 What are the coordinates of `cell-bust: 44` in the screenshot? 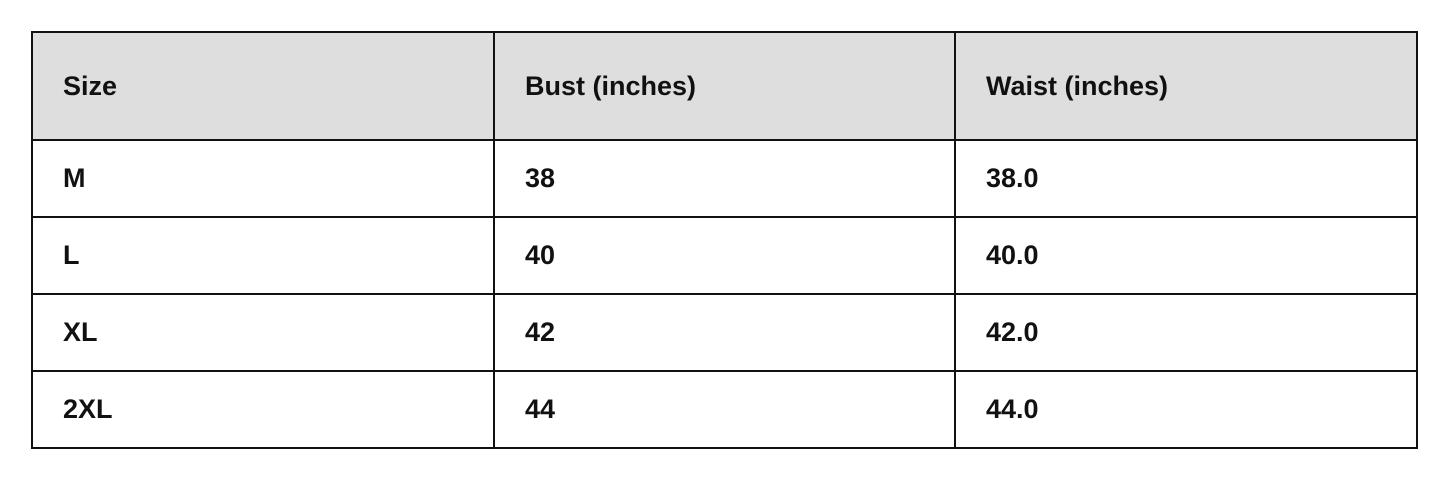 It's located at (724, 409).